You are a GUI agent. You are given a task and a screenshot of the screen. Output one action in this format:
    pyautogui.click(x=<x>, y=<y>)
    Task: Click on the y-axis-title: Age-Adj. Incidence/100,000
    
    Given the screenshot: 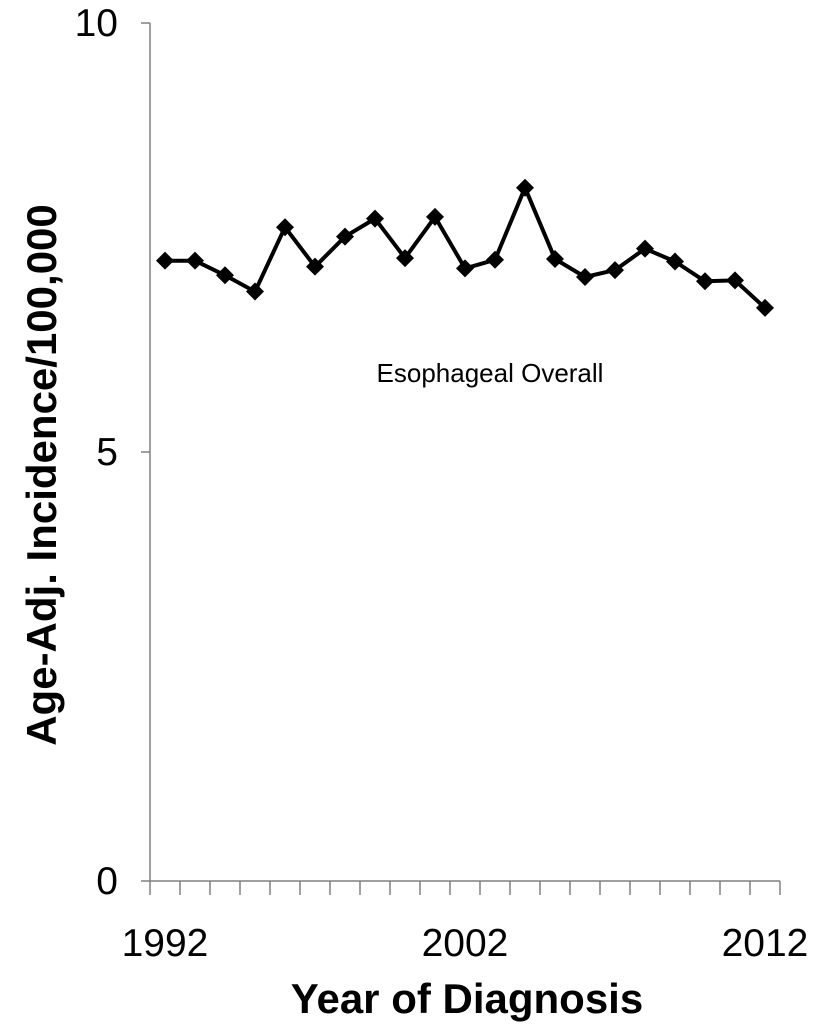 What is the action you would take?
    pyautogui.click(x=41, y=475)
    